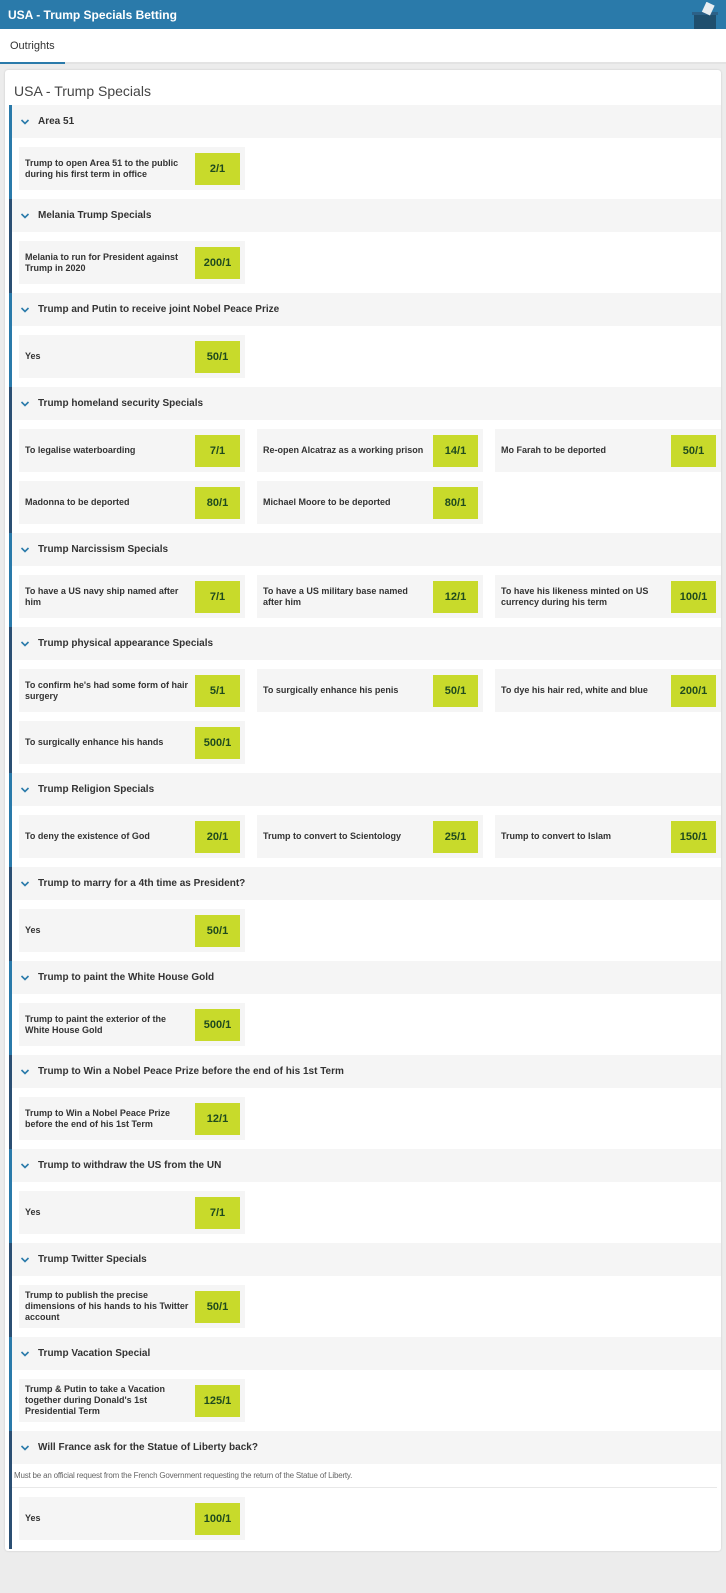 The width and height of the screenshot is (726, 1593). I want to click on odds-button: 5/1, so click(217, 690).